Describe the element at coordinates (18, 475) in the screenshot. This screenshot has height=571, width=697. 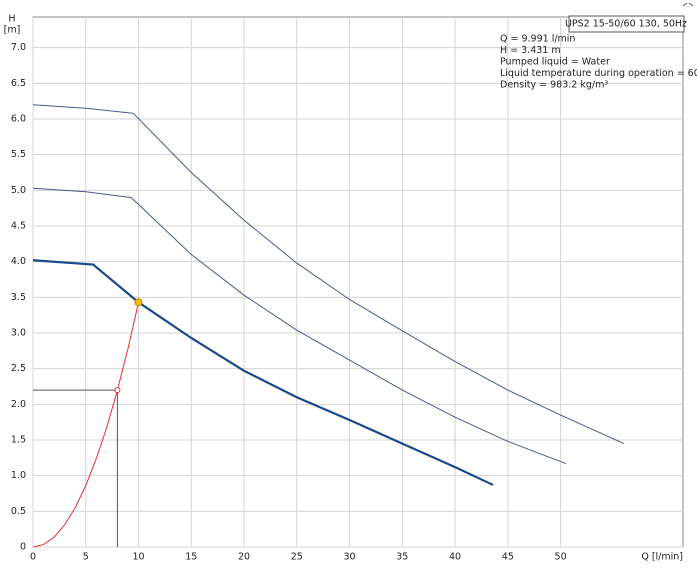
I see `y-tick-label: 1.0` at that location.